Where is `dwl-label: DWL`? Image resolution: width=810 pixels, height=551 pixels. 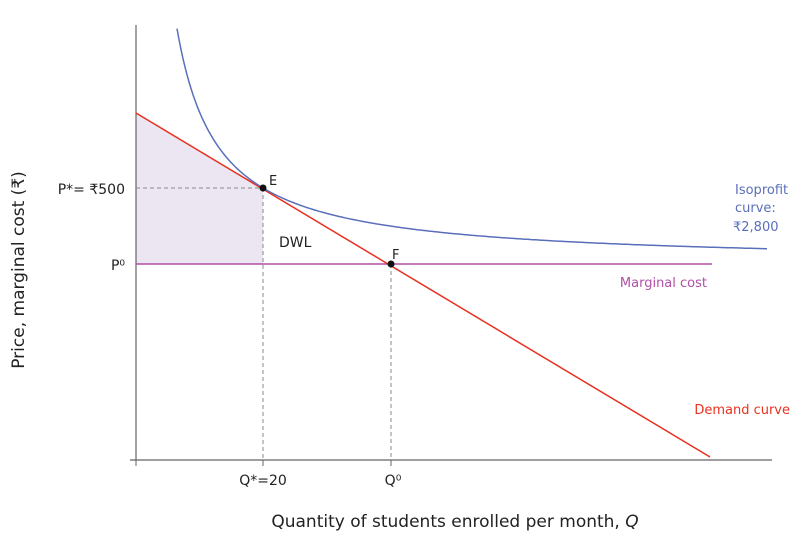 dwl-label: DWL is located at coordinates (295, 243).